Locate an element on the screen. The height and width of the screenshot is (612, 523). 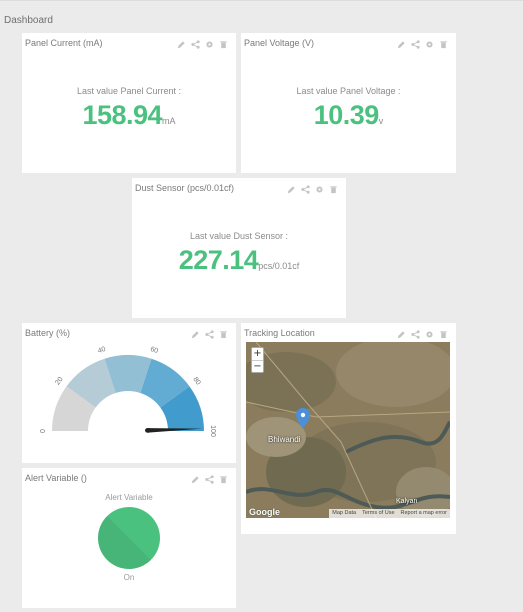
kpi-number: 10.39 is located at coordinates (346, 115).